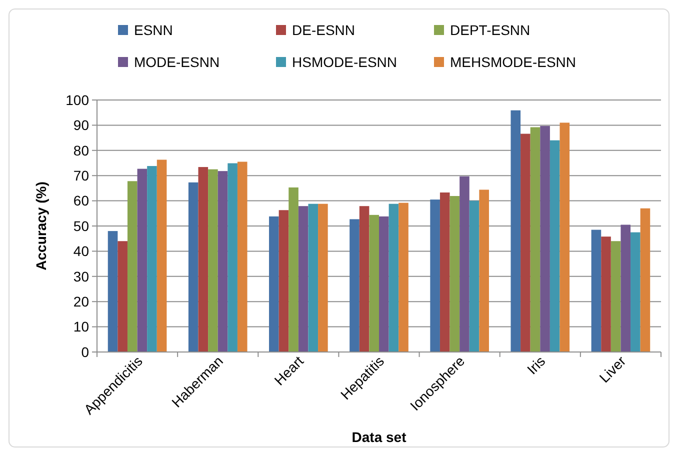 Image resolution: width=678 pixels, height=456 pixels. What do you see at coordinates (324, 30) in the screenshot?
I see `legend-label: DE-ESNN` at bounding box center [324, 30].